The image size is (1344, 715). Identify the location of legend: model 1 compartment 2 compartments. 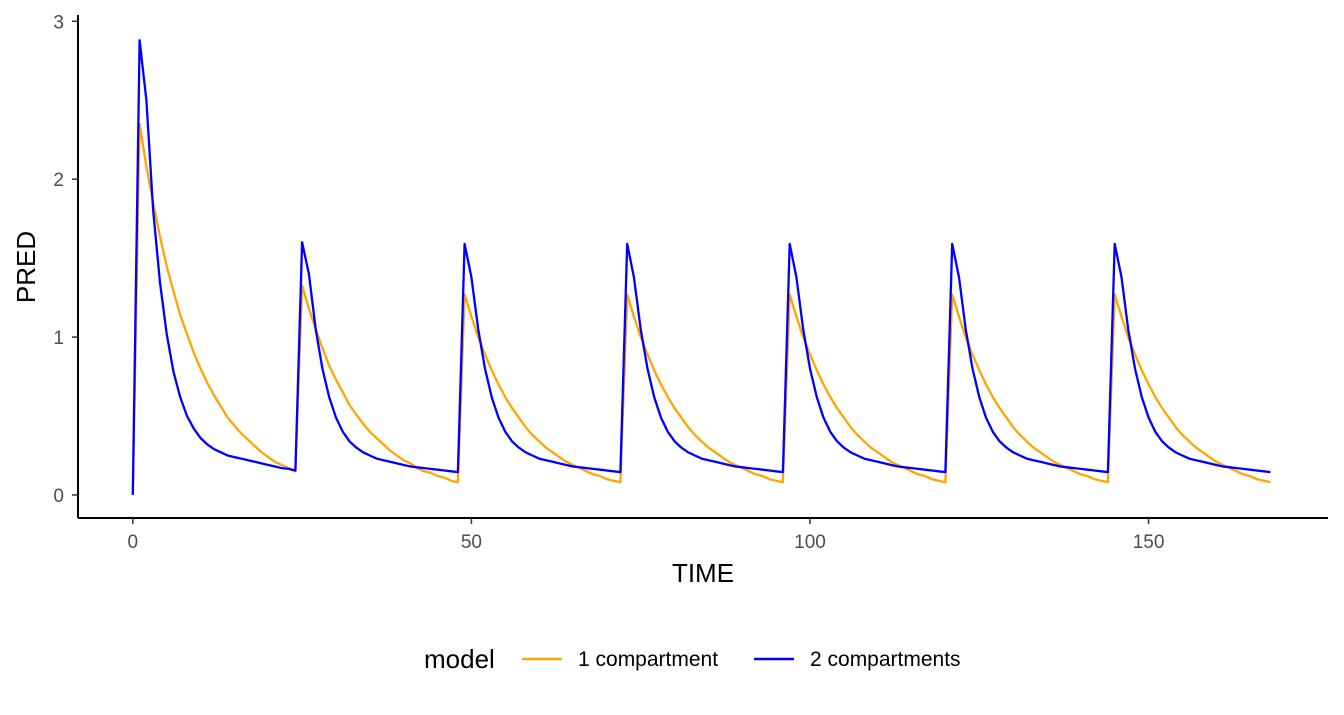
(692, 659).